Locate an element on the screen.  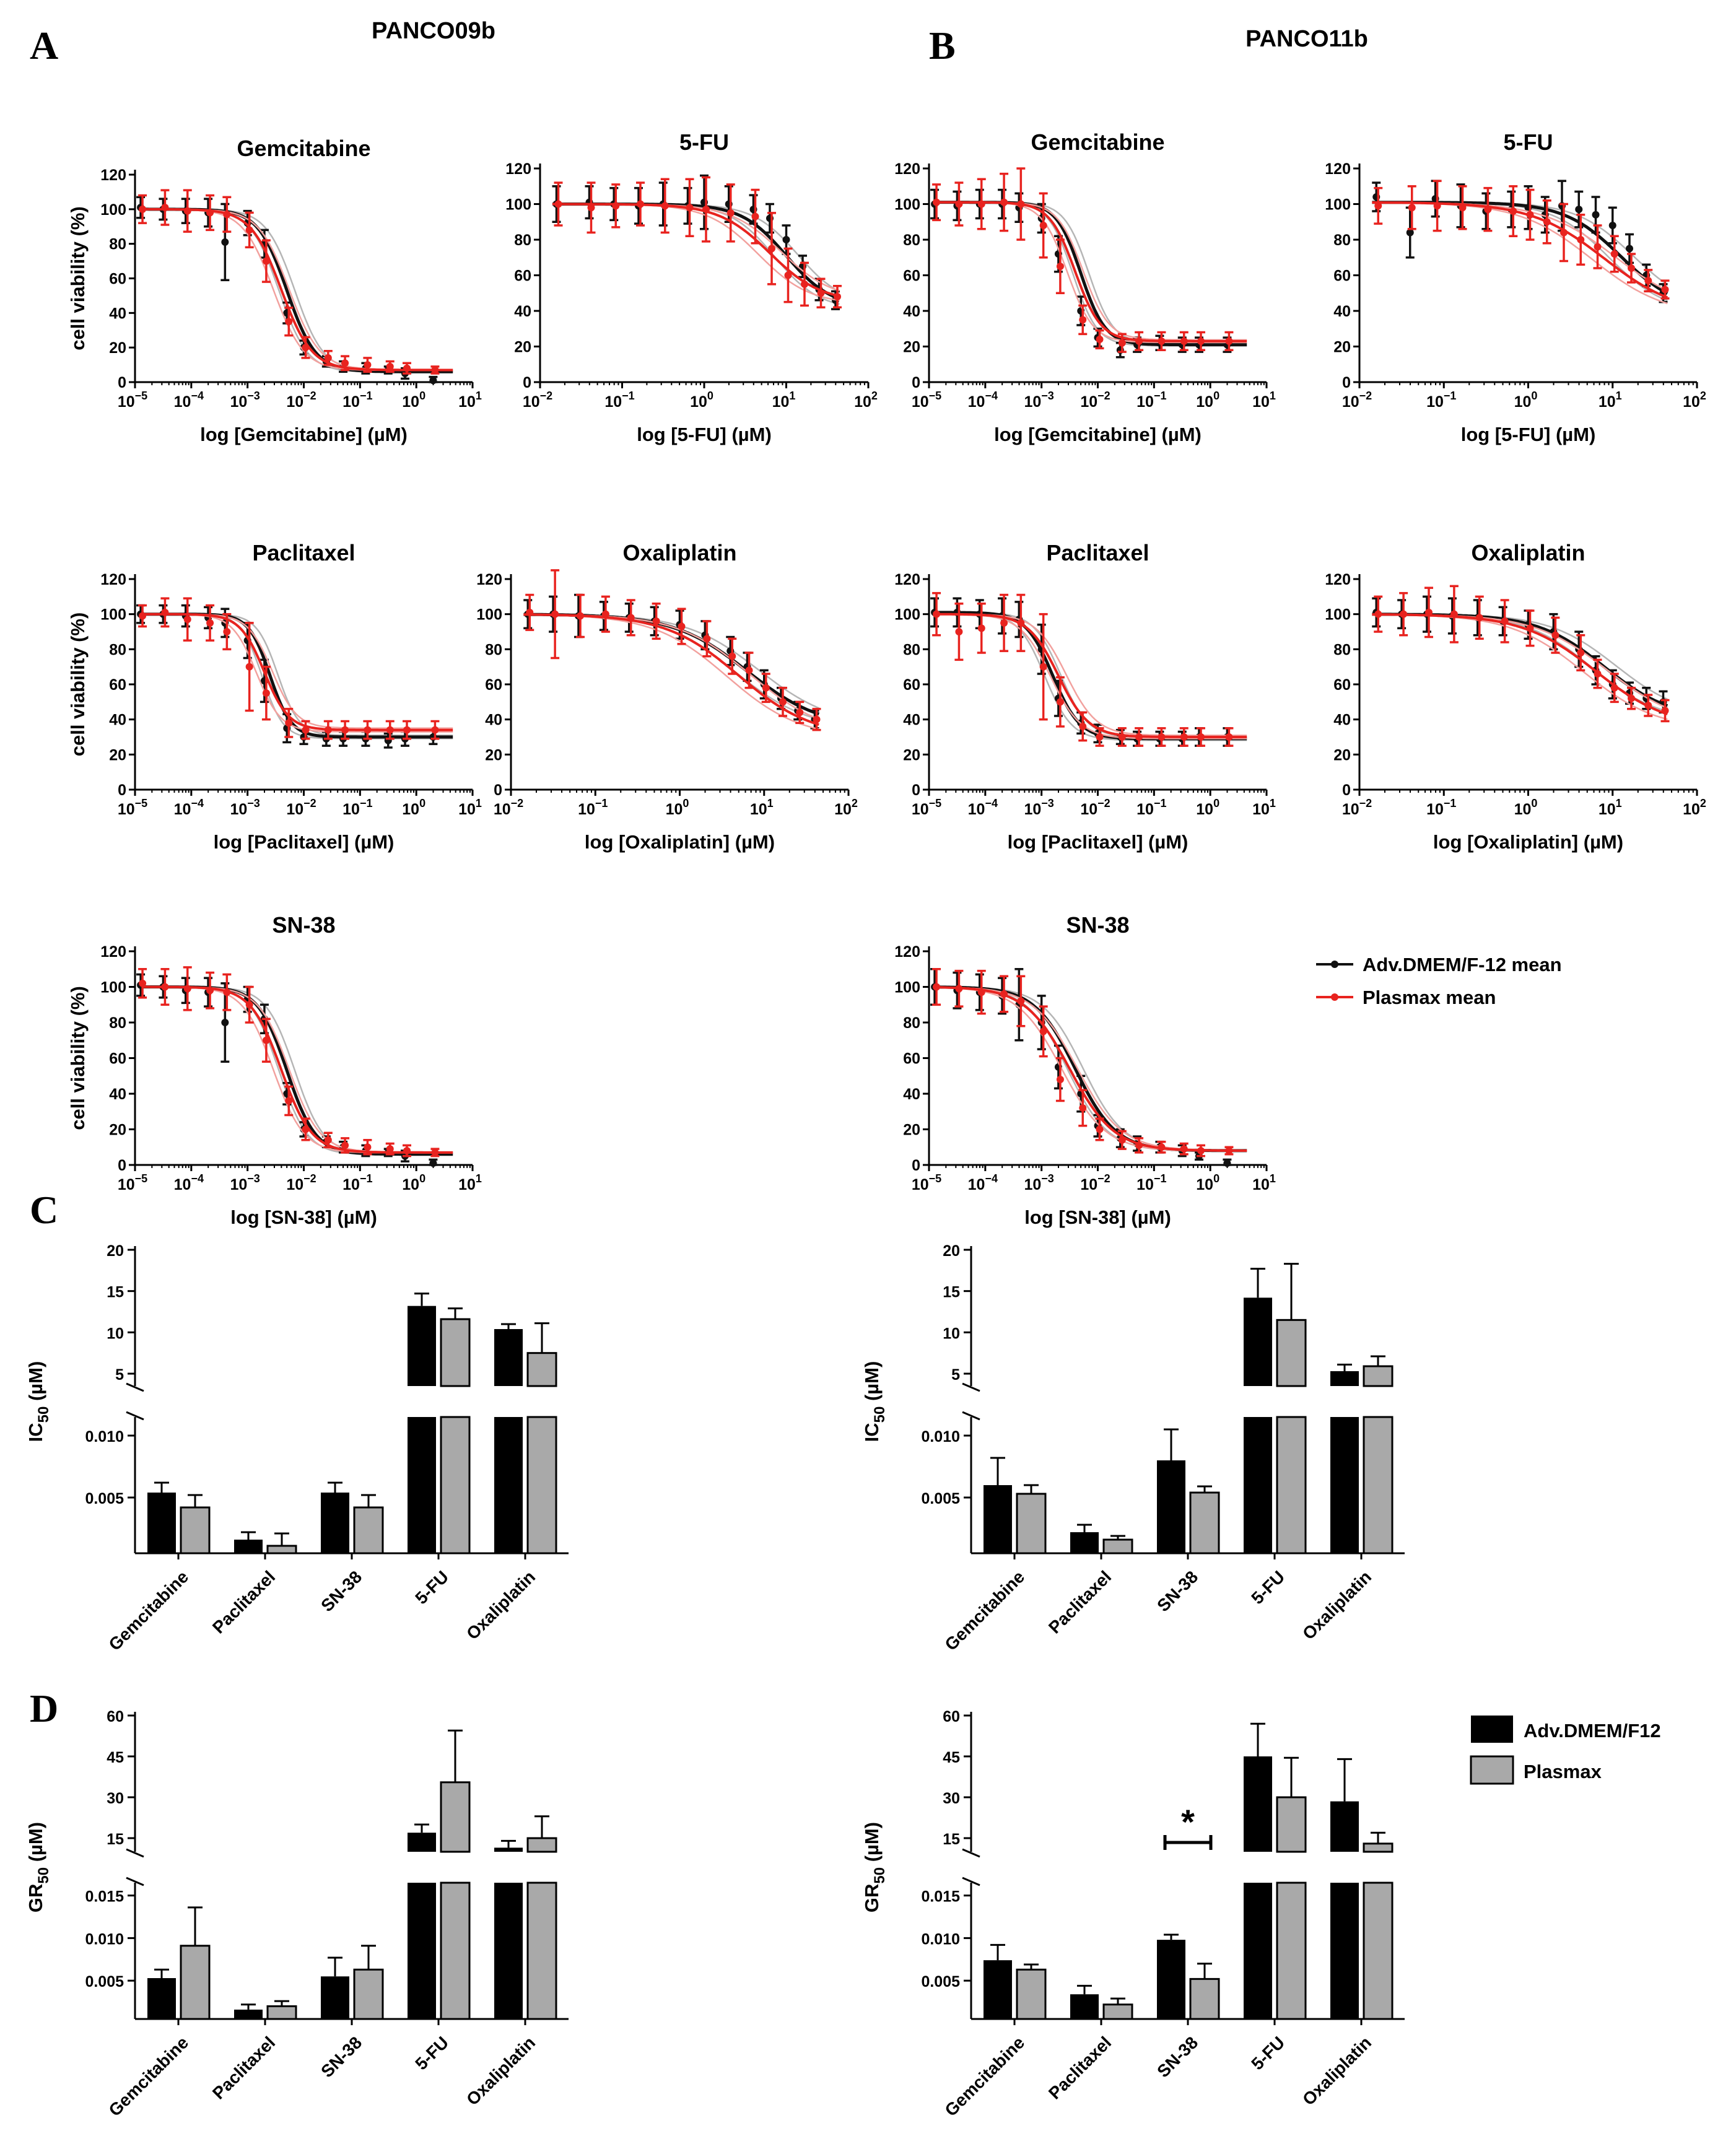
axis-break-mark is located at coordinates (135, 1387).